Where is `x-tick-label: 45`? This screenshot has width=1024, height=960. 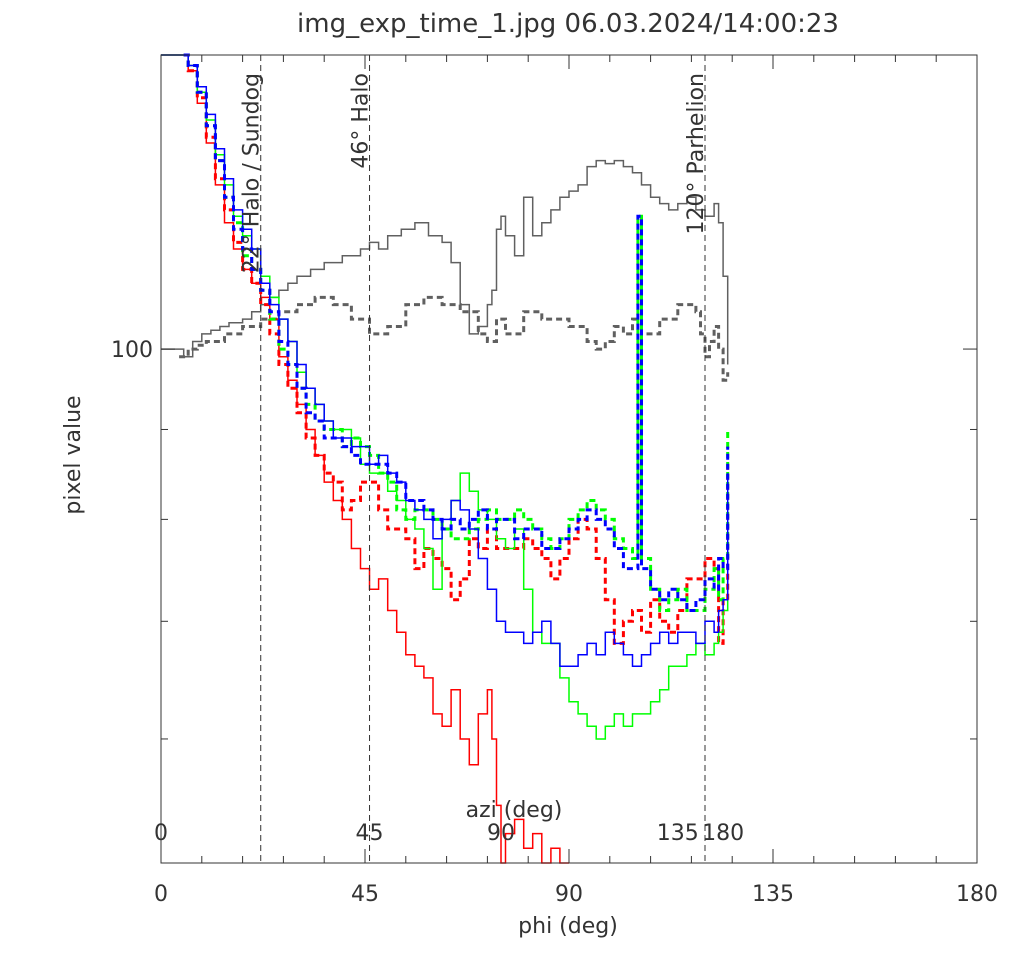 x-tick-label: 45 is located at coordinates (365, 894).